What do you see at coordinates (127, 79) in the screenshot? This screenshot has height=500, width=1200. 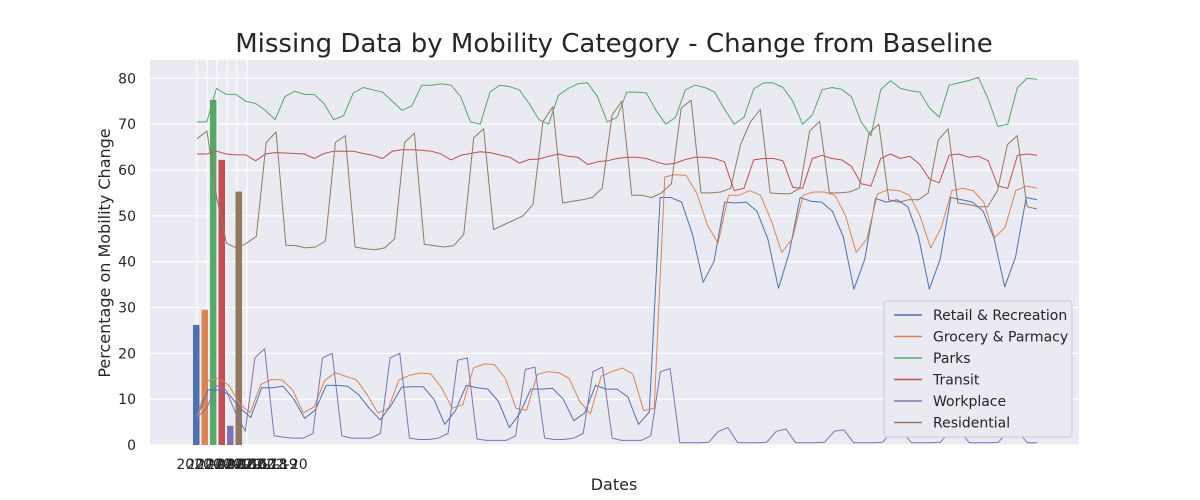 I see `y-tick-label: 80` at bounding box center [127, 79].